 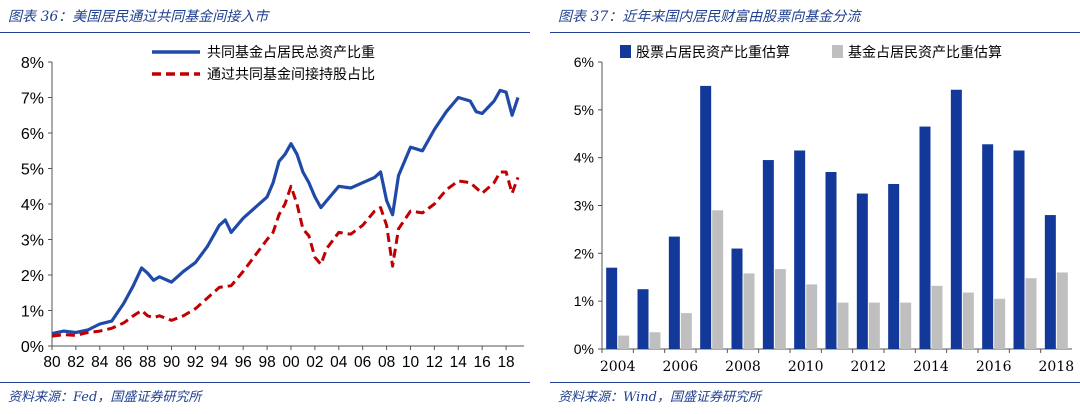 What do you see at coordinates (411, 362) in the screenshot?
I see `left-x-tick-label: 10` at bounding box center [411, 362].